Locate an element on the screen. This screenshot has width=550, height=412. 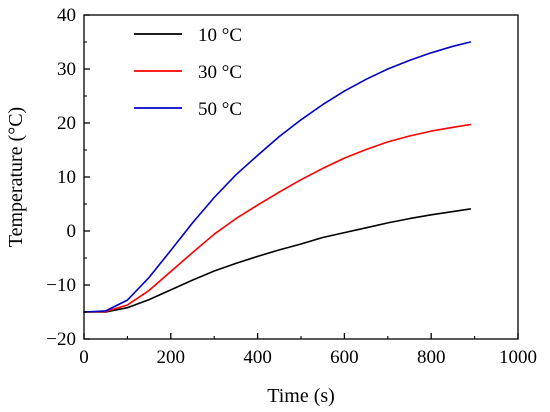
legend-label-1: 10 °C is located at coordinates (220, 35).